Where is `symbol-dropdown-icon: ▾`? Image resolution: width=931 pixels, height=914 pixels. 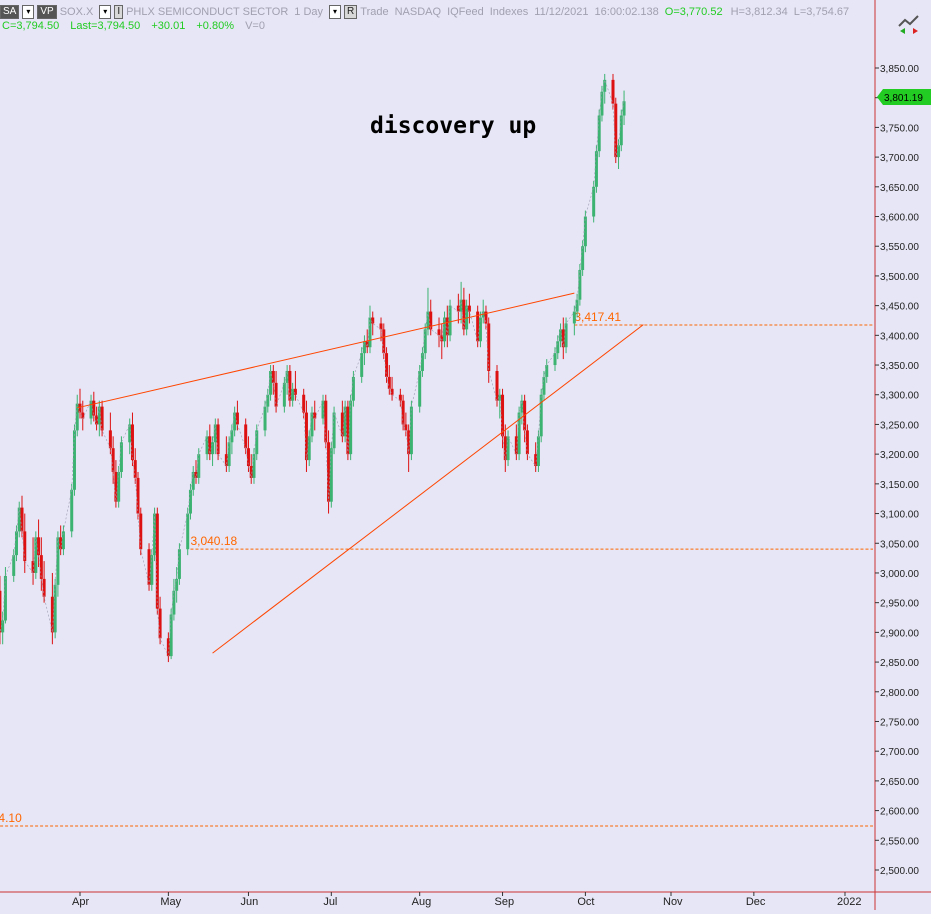 symbol-dropdown-icon: ▾ is located at coordinates (105, 11).